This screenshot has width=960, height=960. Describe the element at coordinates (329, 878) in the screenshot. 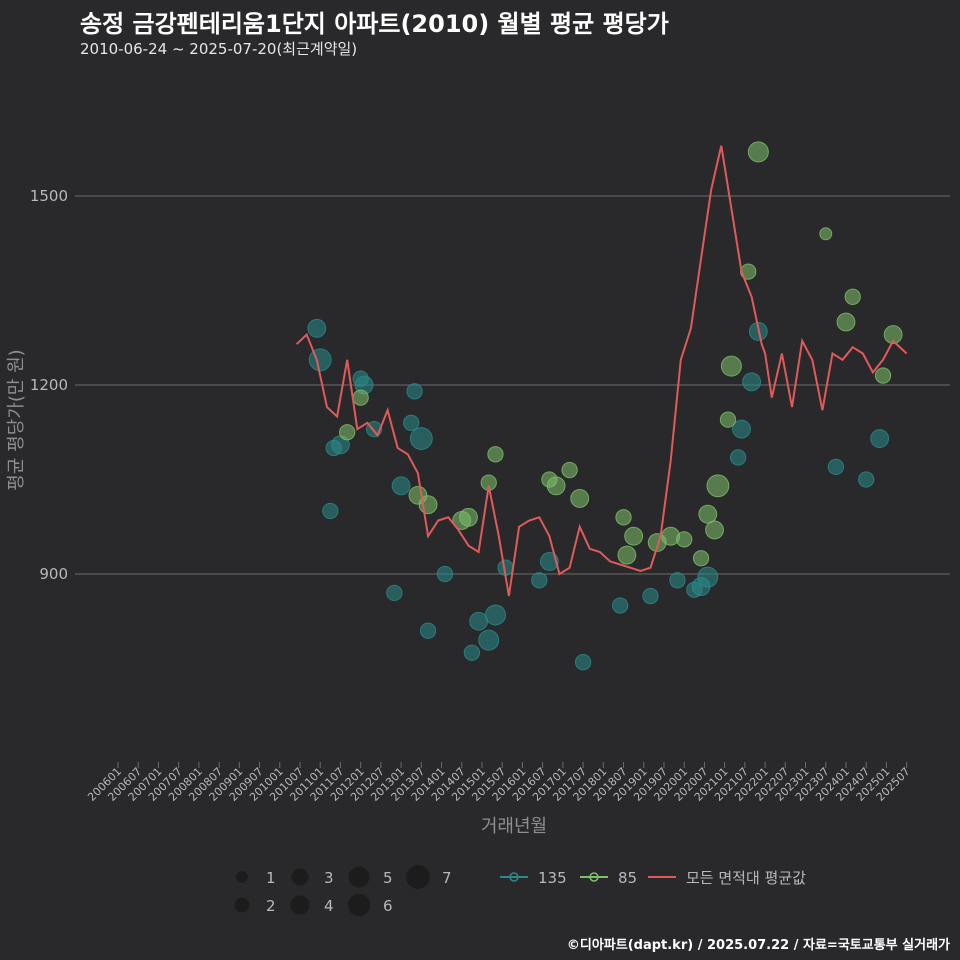

I see `legend-size-label: 3` at that location.